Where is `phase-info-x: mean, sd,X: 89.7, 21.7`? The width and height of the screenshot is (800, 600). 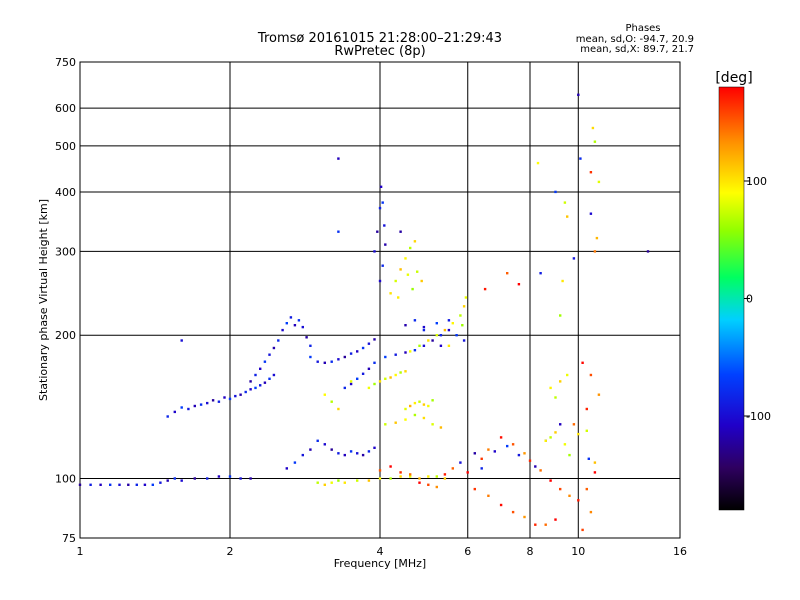
phase-info-x: mean, sd,X: 89.7, 21.7 is located at coordinates (637, 49).